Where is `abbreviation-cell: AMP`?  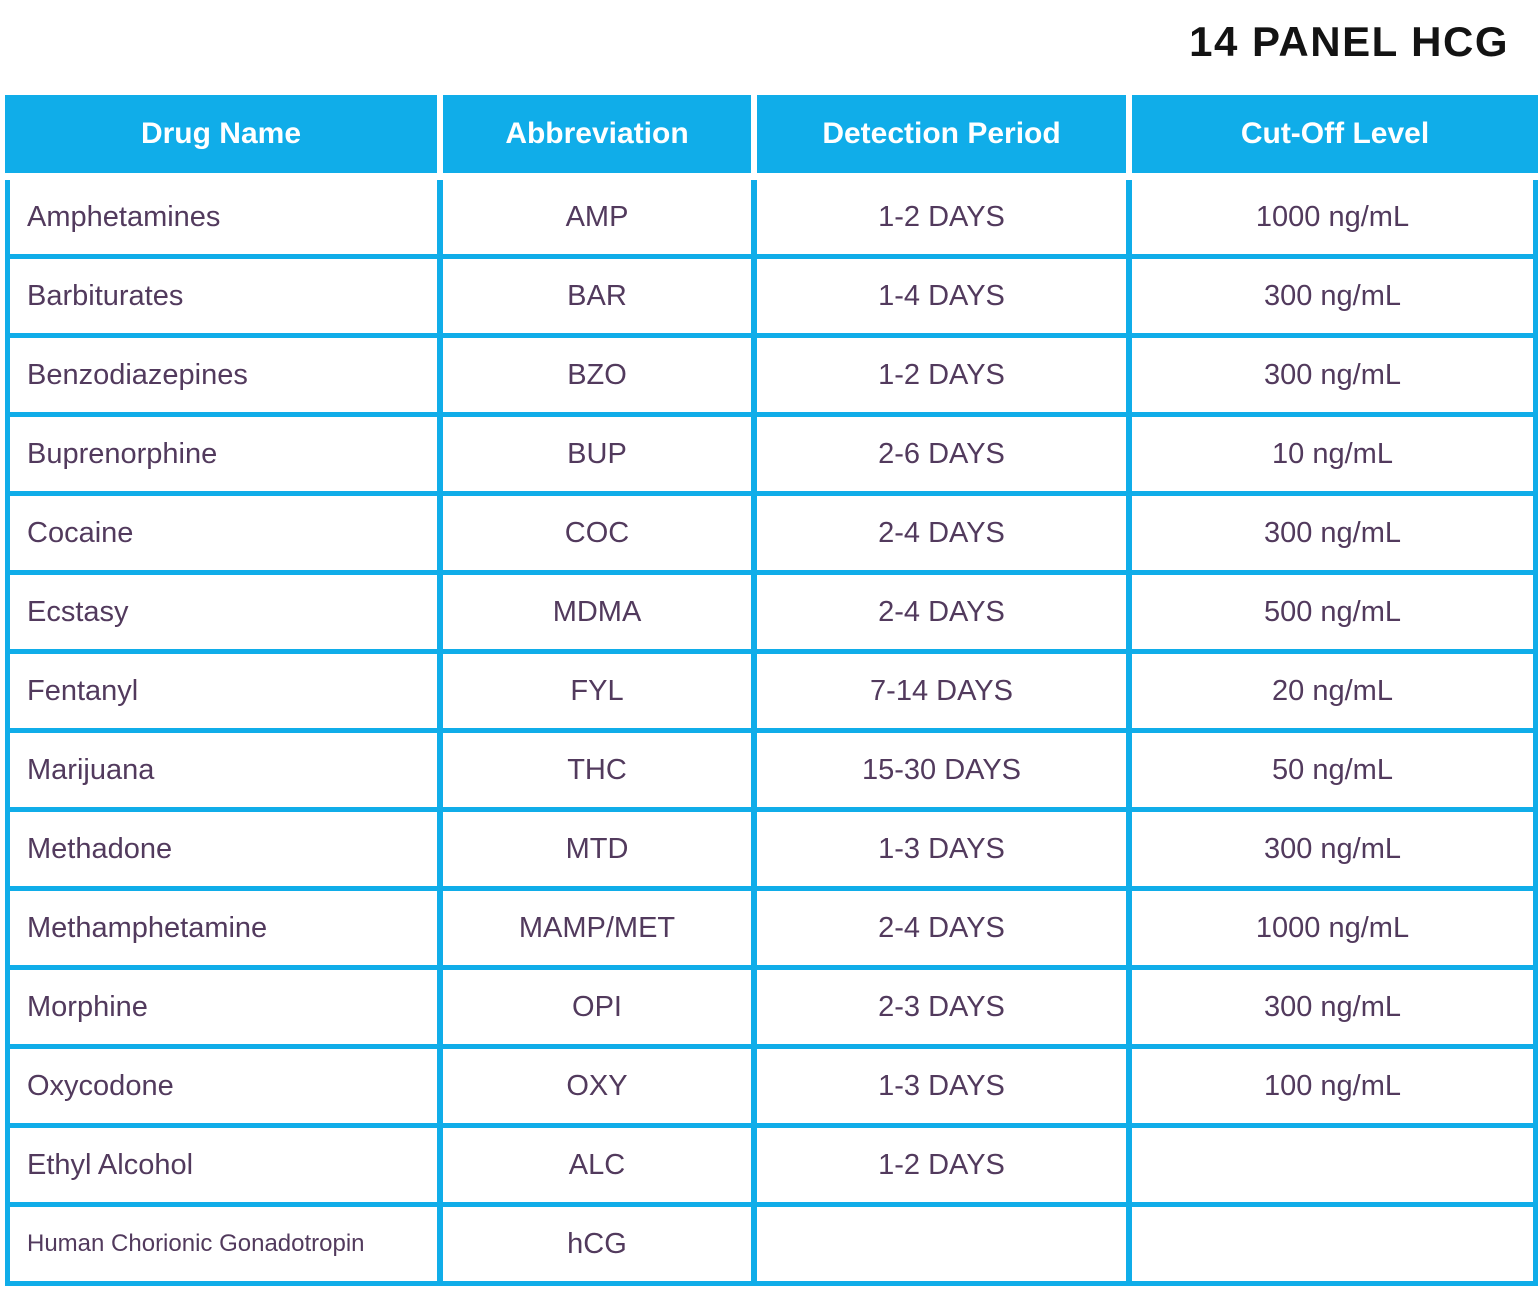
abbreviation-cell: AMP is located at coordinates (597, 217).